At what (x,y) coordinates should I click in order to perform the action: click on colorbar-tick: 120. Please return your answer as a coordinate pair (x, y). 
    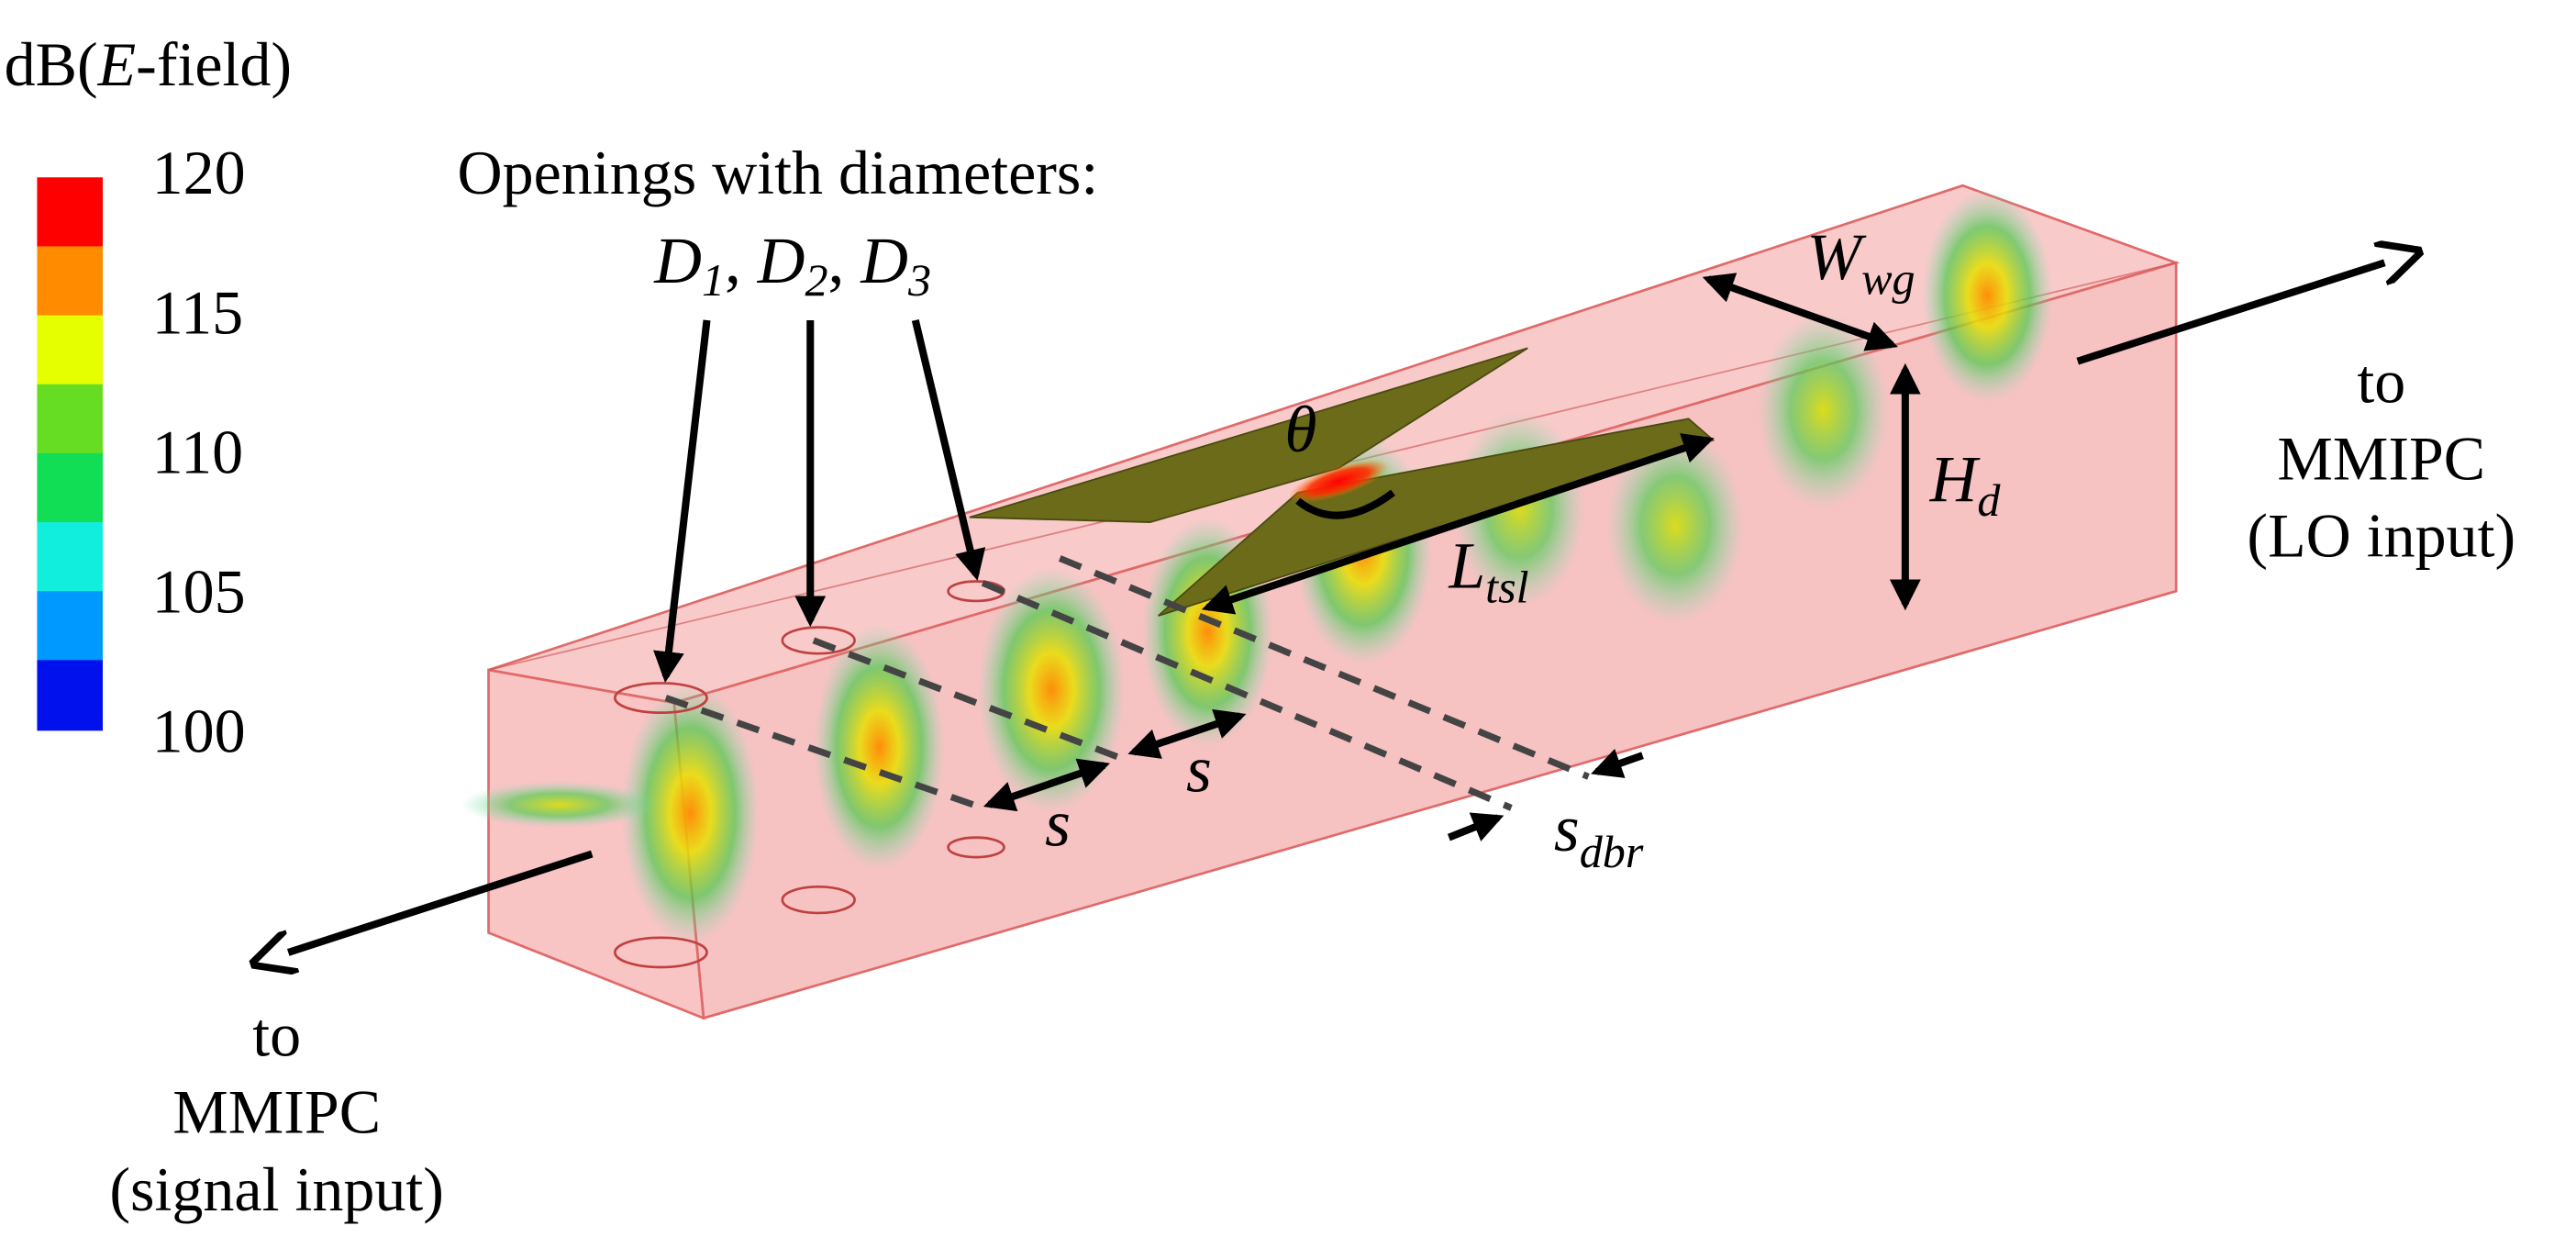
    Looking at the image, I should click on (199, 172).